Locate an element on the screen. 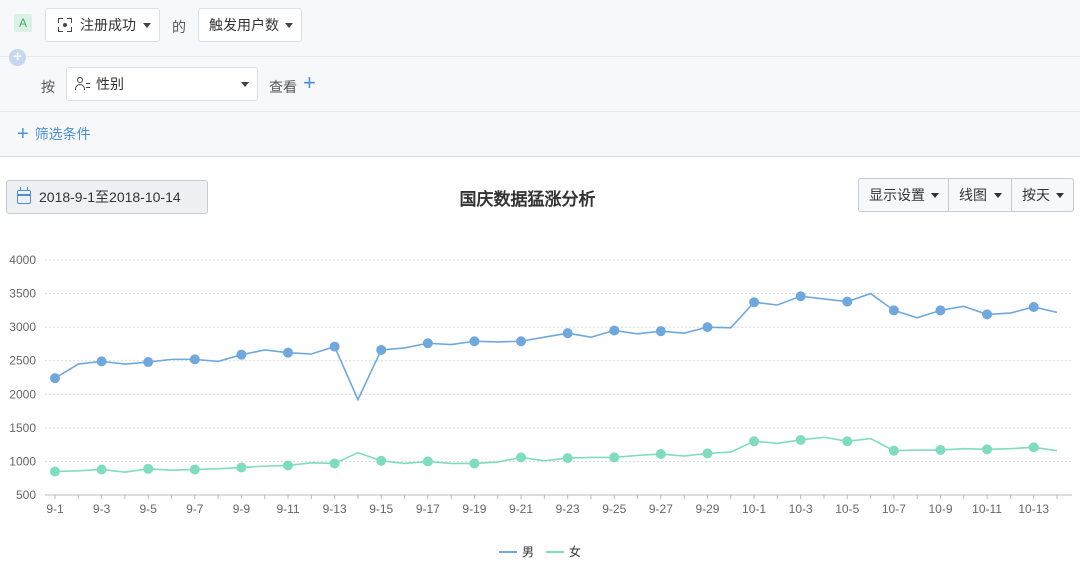 This screenshot has height=565, width=1080. add-metric-icon: + is located at coordinates (17, 57).